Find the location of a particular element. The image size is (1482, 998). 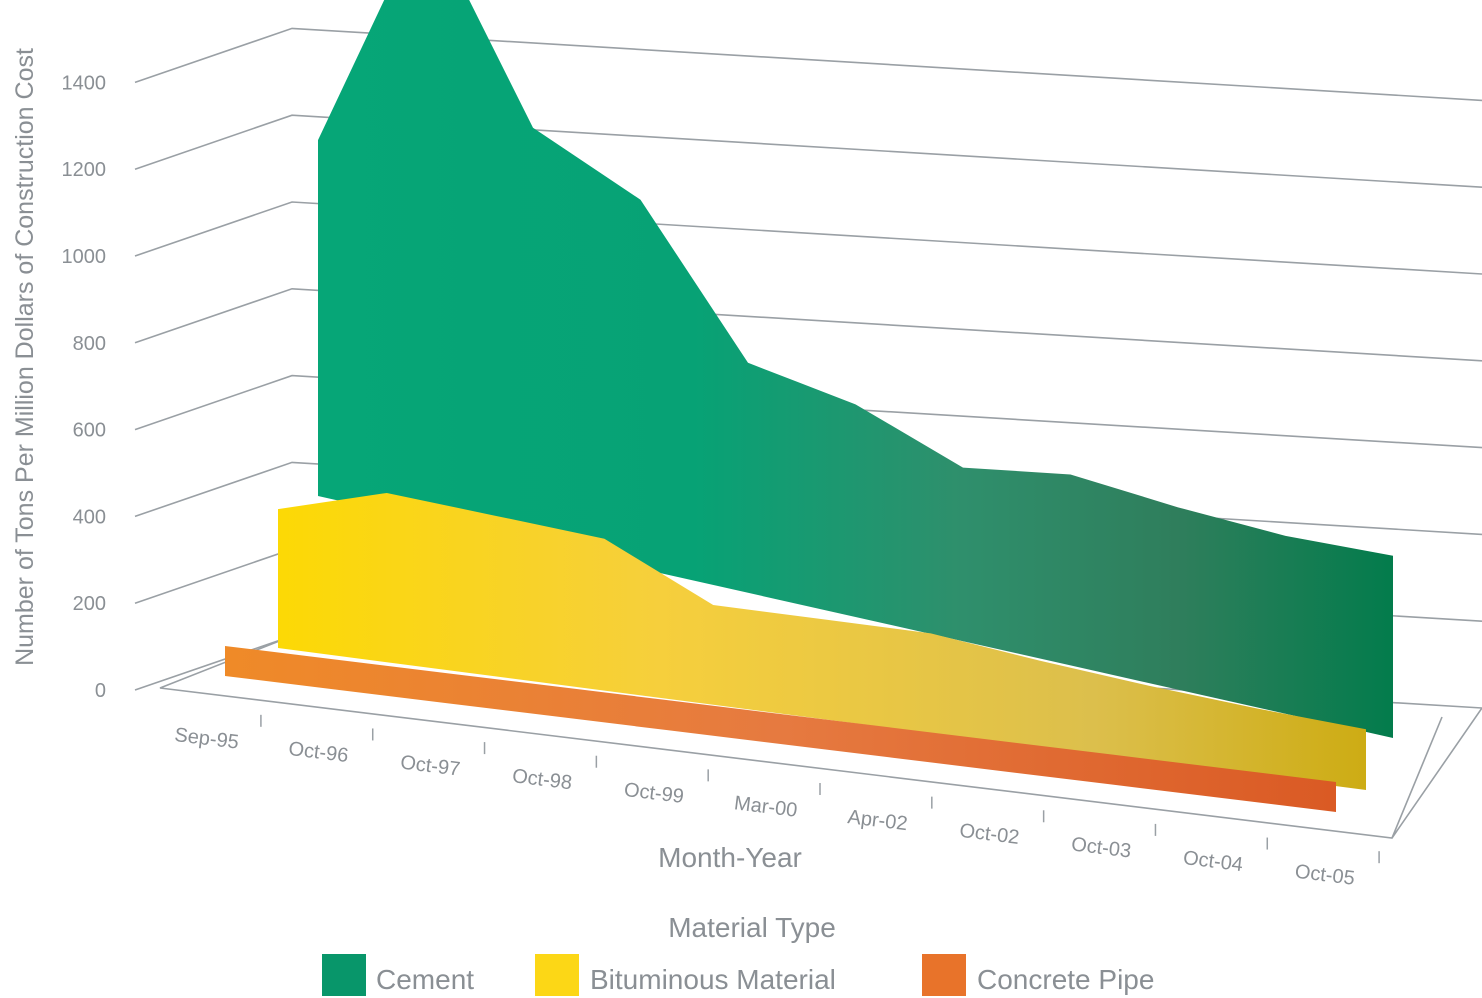

legend-label-concrete-pipe: Concrete Pipe is located at coordinates (1065, 979).